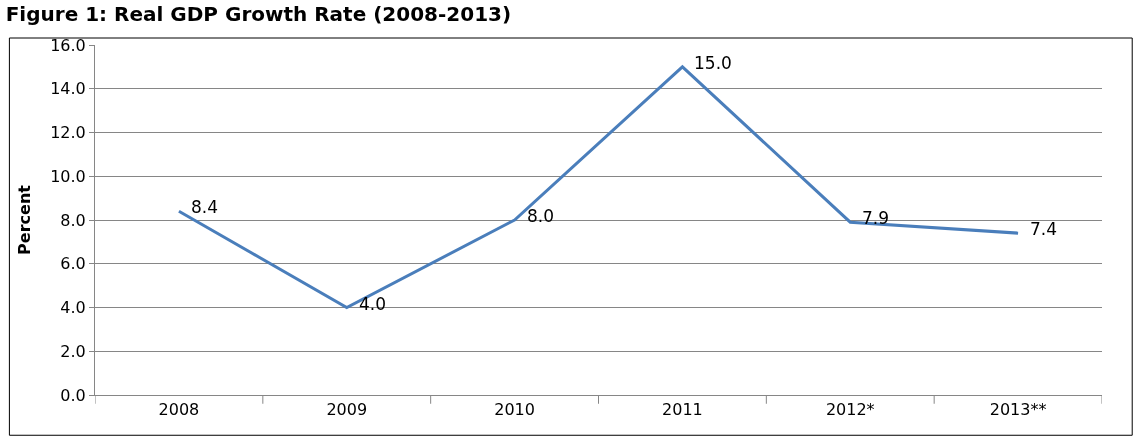  What do you see at coordinates (68, 45) in the screenshot?
I see `y-tick-label: 16.0` at bounding box center [68, 45].